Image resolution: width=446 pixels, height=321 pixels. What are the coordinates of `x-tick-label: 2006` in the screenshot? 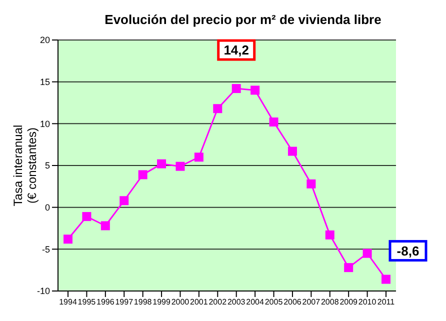 It's located at (293, 302).